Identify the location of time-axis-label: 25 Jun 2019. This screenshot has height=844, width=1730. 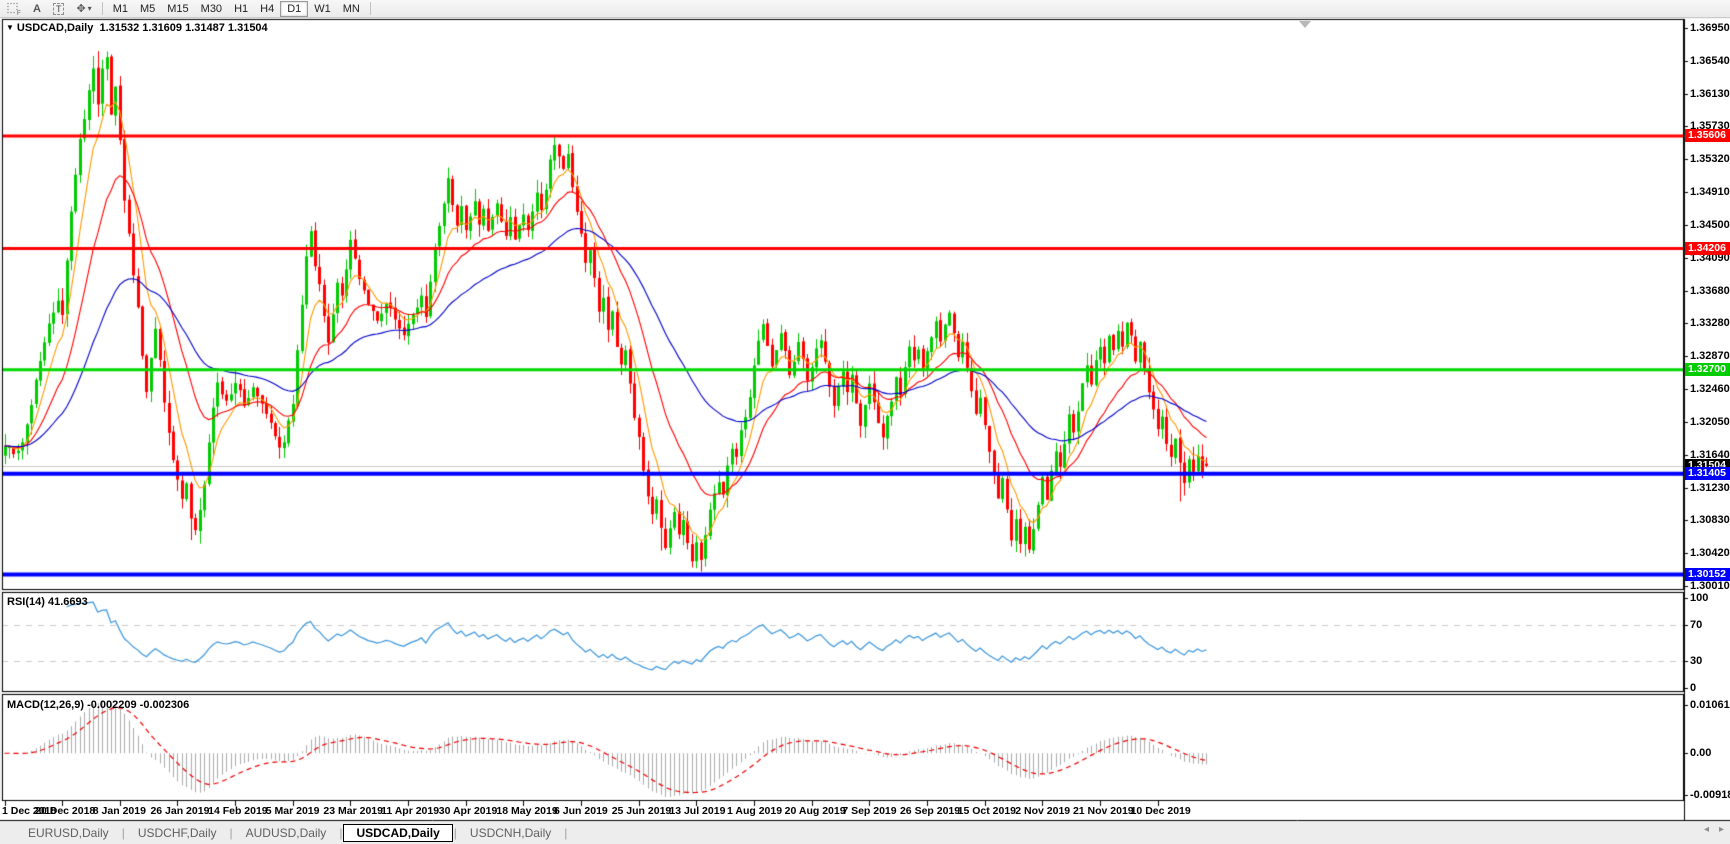
(641, 811).